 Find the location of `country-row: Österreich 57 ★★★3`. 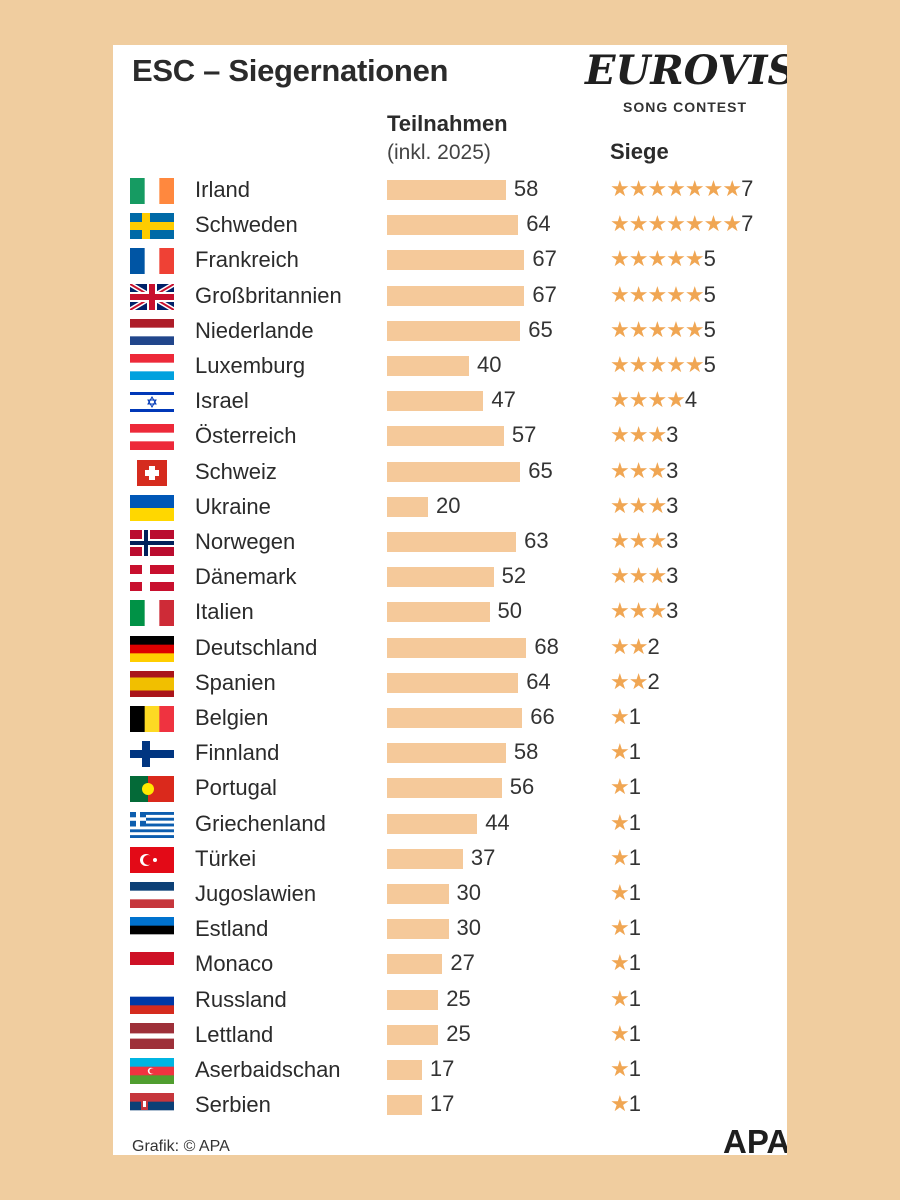

country-row: Österreich 57 ★★★3 is located at coordinates (450, 436).